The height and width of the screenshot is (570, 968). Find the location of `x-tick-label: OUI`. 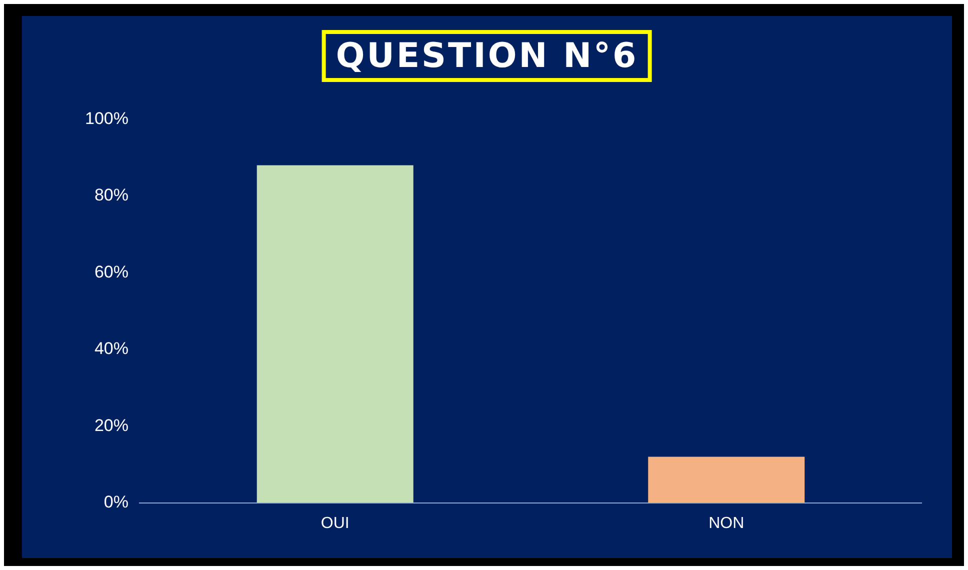

x-tick-label: OUI is located at coordinates (335, 523).